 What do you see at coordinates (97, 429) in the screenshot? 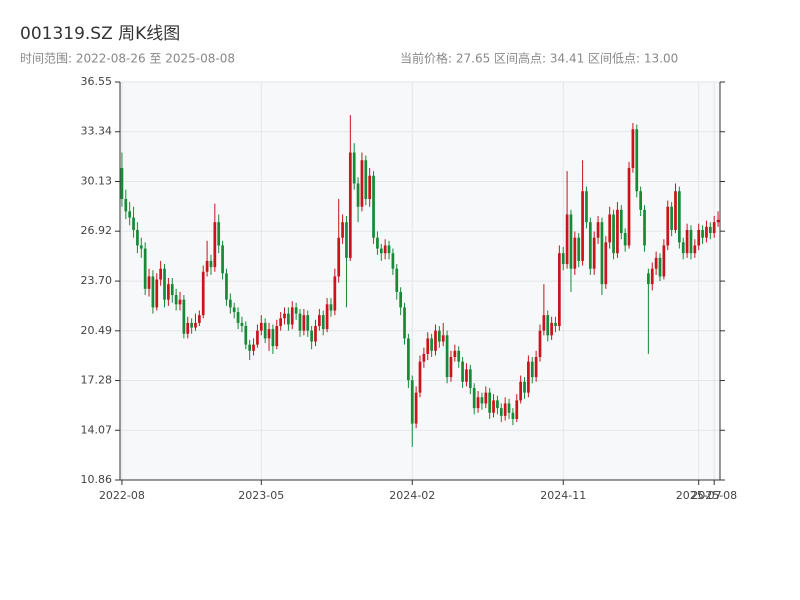
I see `y-tick-label: 14.07` at bounding box center [97, 429].